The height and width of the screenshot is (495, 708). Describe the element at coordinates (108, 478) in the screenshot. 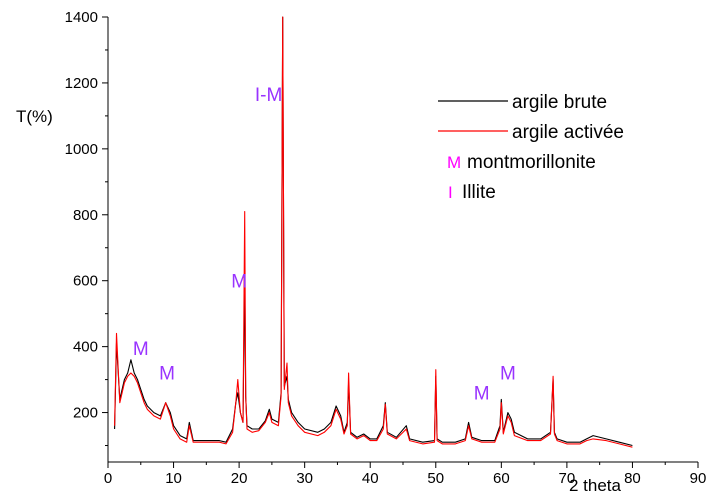

I see `x-tick-label: 0` at that location.